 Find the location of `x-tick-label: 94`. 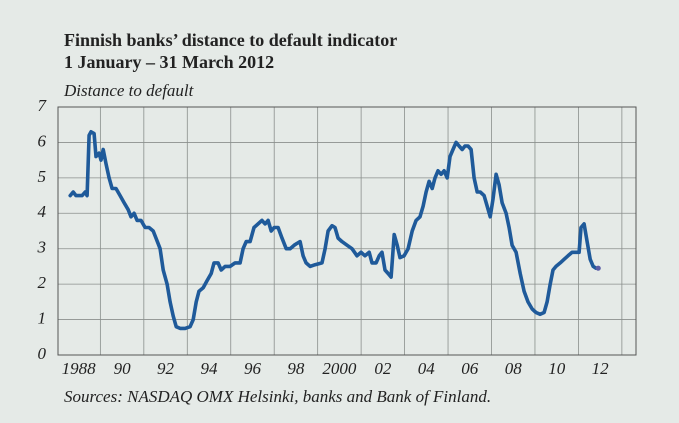

x-tick-label: 94 is located at coordinates (210, 368).